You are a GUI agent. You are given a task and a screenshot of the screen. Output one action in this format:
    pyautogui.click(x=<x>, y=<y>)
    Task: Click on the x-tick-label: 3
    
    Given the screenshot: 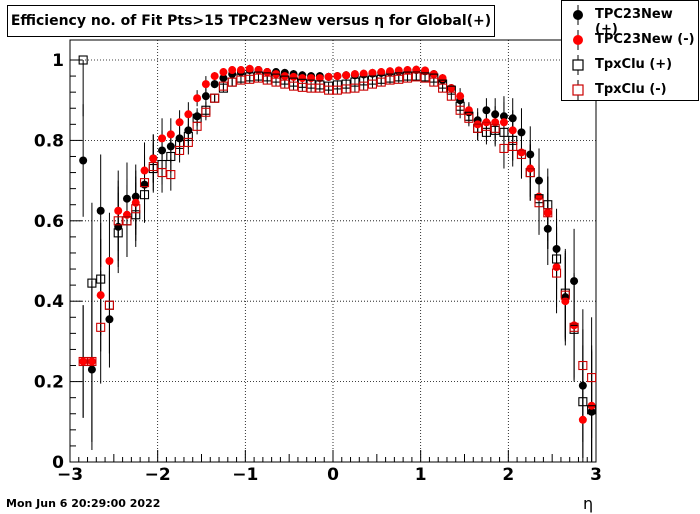 What is the action you would take?
    pyautogui.click(x=596, y=475)
    